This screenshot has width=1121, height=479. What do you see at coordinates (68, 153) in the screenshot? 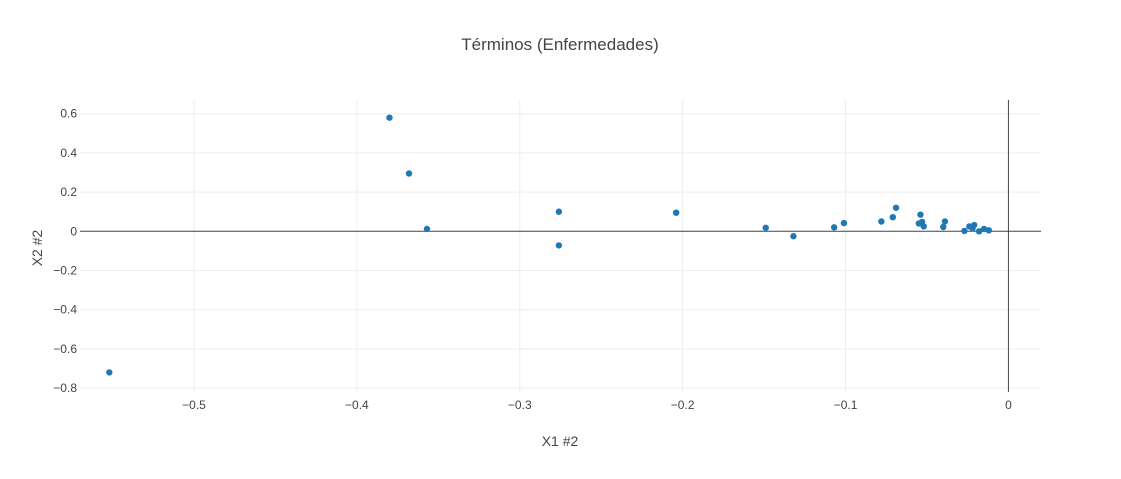
I see `y-tick-label: 0.4` at bounding box center [68, 153].